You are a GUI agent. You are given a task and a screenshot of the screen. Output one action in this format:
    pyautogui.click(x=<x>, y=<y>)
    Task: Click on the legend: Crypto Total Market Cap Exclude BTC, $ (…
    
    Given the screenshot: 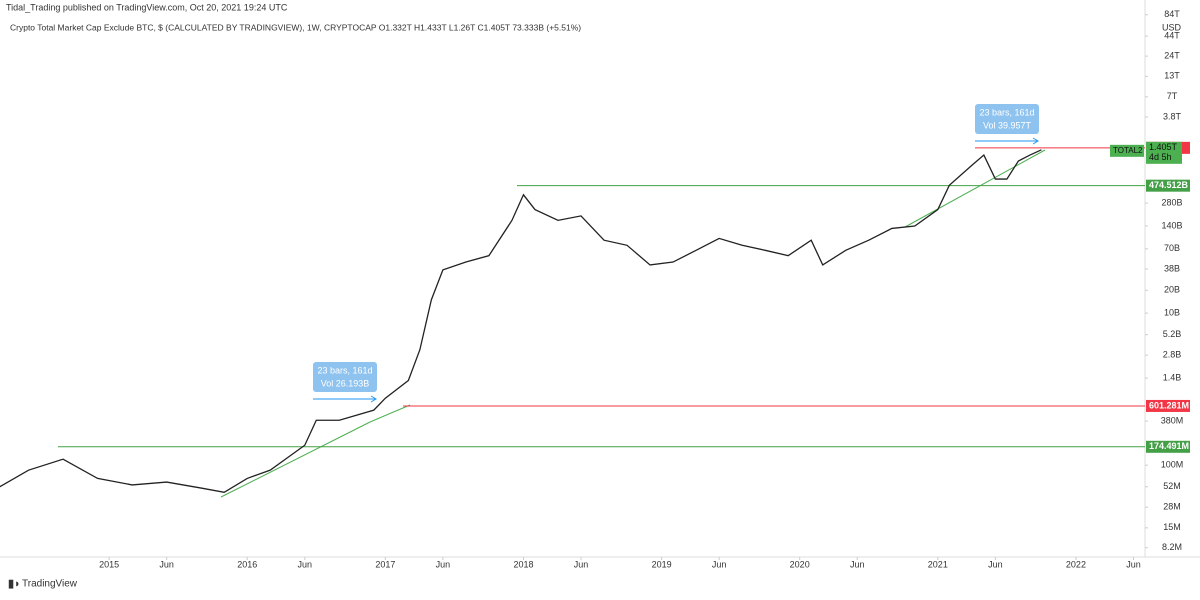 What is the action you would take?
    pyautogui.click(x=295, y=27)
    